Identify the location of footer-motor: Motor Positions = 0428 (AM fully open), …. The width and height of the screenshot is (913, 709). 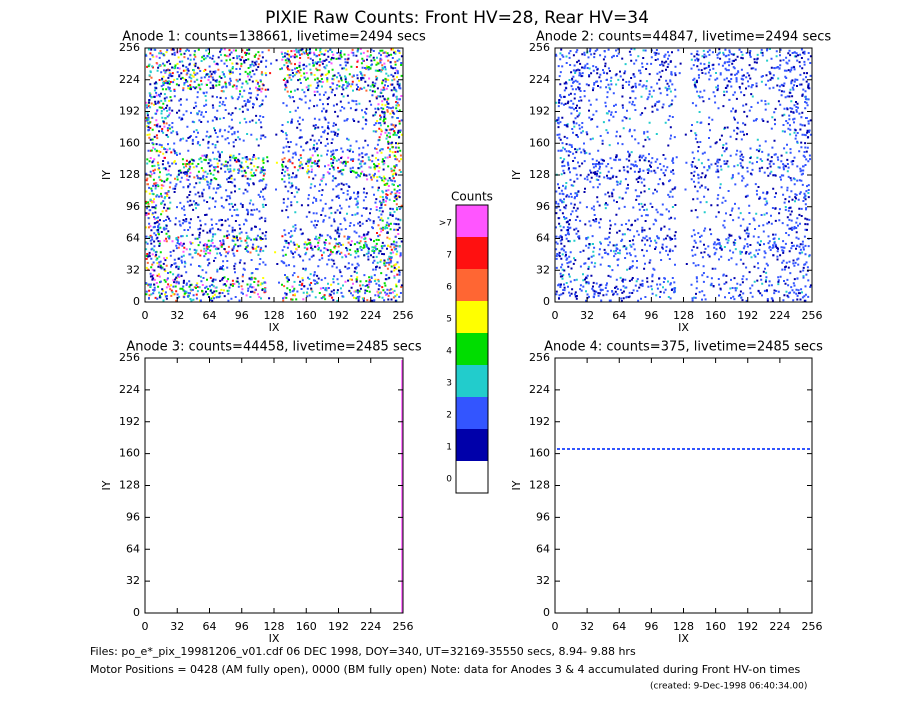
(445, 669).